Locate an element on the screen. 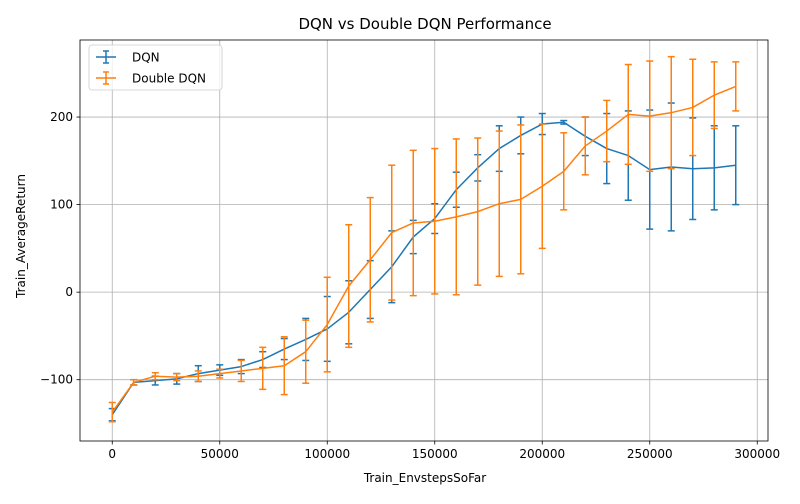 This screenshot has width=800, height=504. x-tick-label: 200000 is located at coordinates (542, 454).